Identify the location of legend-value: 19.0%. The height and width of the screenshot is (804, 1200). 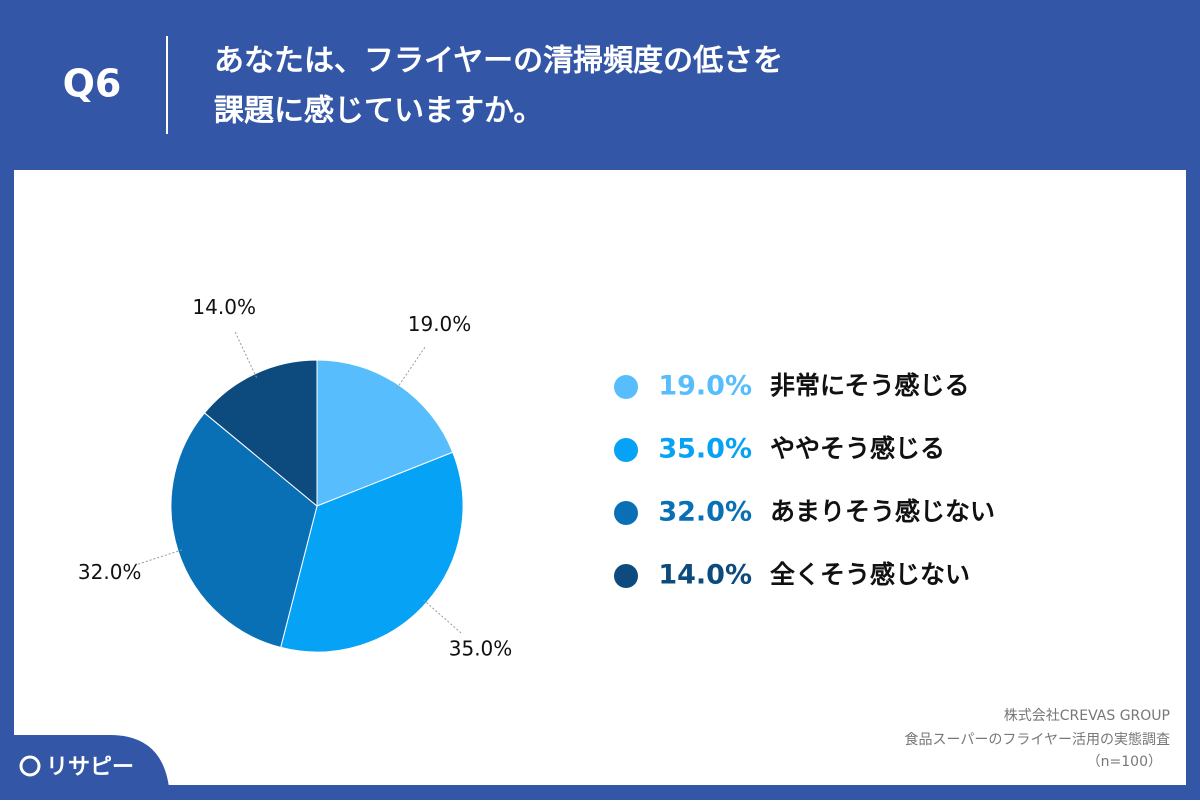
(705, 386).